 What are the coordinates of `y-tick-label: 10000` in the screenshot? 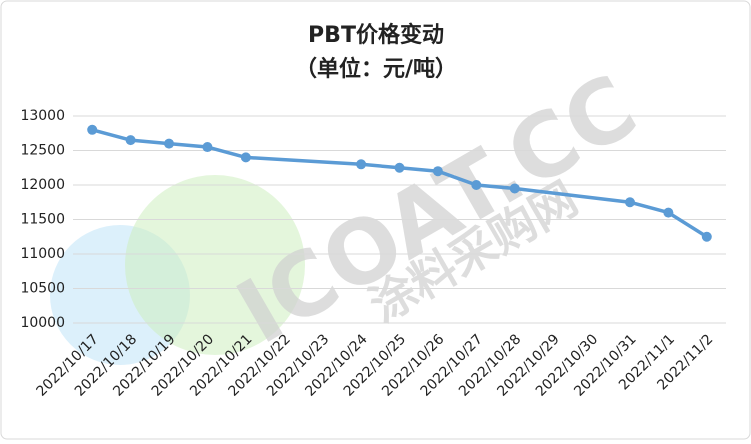 It's located at (42, 323).